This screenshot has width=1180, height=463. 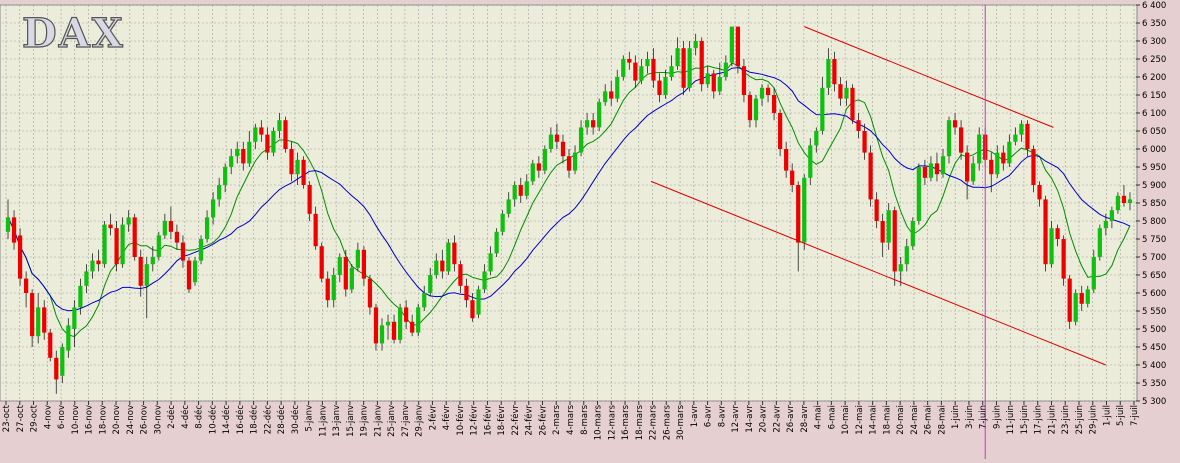 What do you see at coordinates (1154, 240) in the screenshot?
I see `y-tick-label: 5 750` at bounding box center [1154, 240].